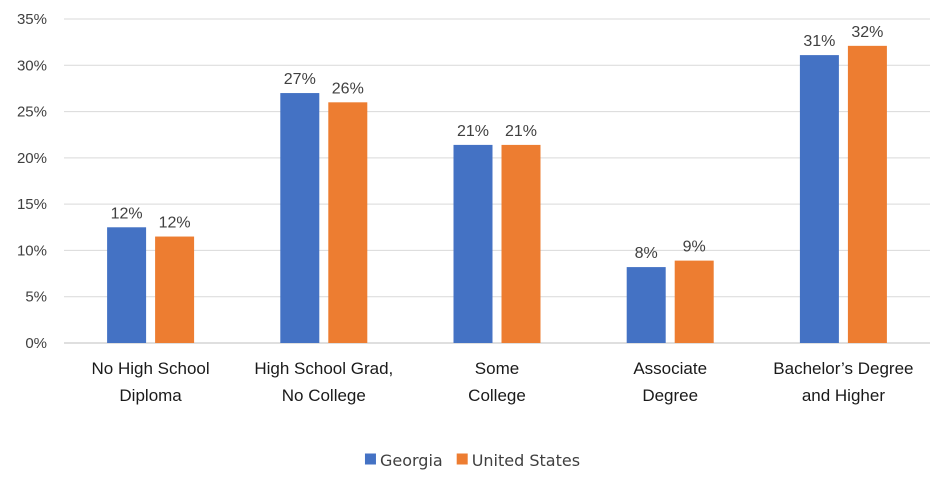 This screenshot has width=945, height=478. Describe the element at coordinates (300, 79) in the screenshot. I see `data-label: 27%` at that location.